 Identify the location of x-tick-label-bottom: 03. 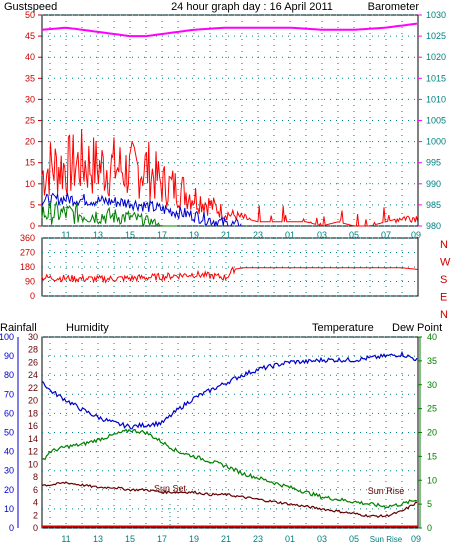
(322, 539).